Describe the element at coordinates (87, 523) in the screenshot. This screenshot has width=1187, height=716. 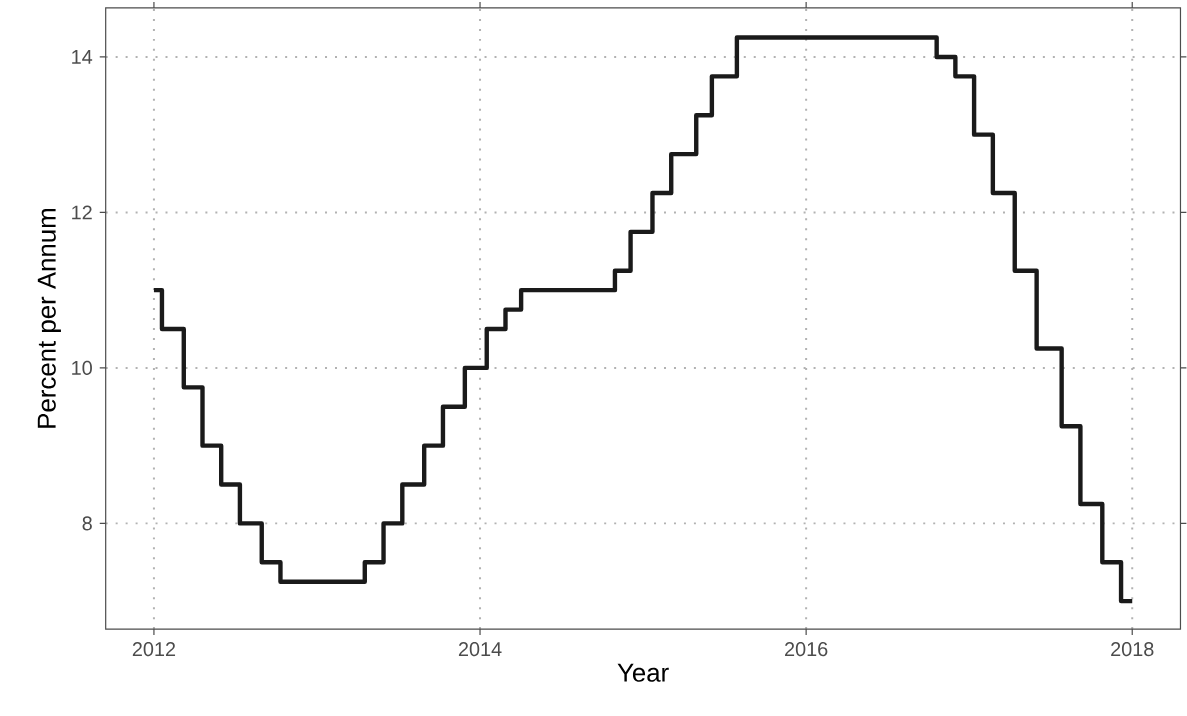
I see `y-tick-label: 8` at that location.